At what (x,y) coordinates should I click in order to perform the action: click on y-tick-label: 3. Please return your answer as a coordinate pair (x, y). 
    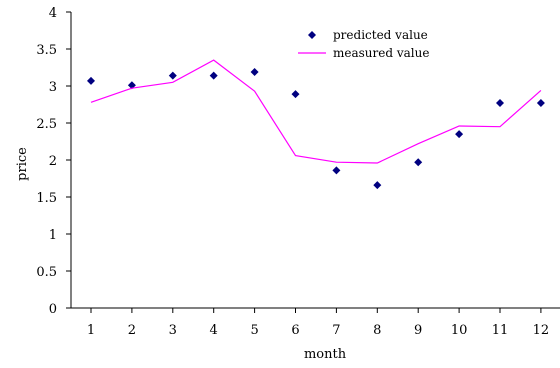
    Looking at the image, I should click on (53, 87).